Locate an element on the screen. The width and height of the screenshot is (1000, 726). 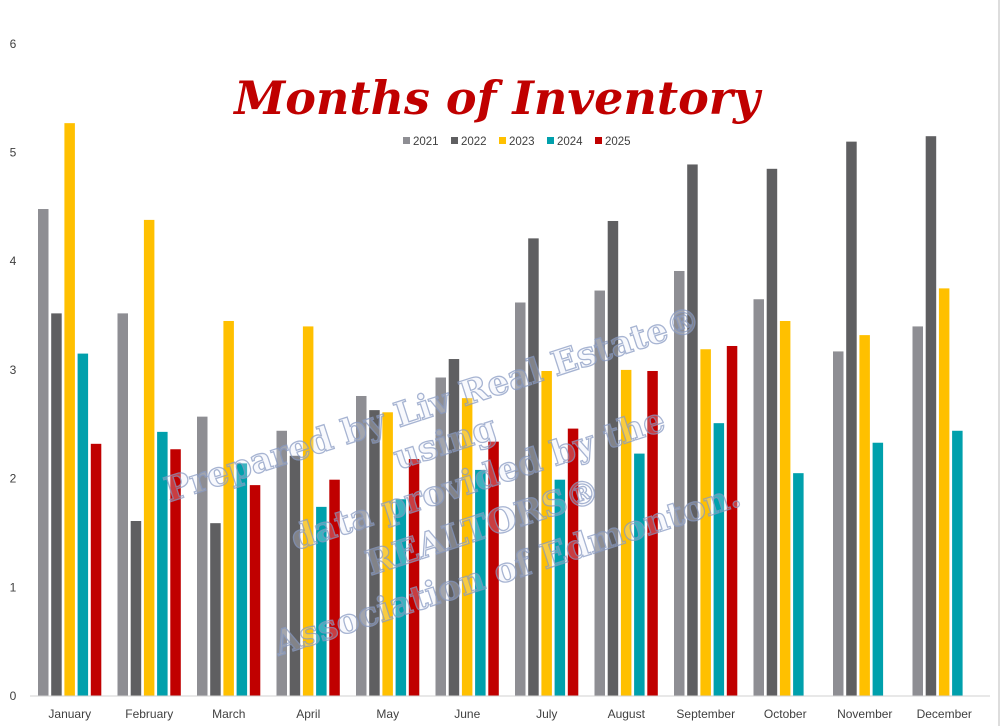
x-tick-label: July is located at coordinates (546, 714).